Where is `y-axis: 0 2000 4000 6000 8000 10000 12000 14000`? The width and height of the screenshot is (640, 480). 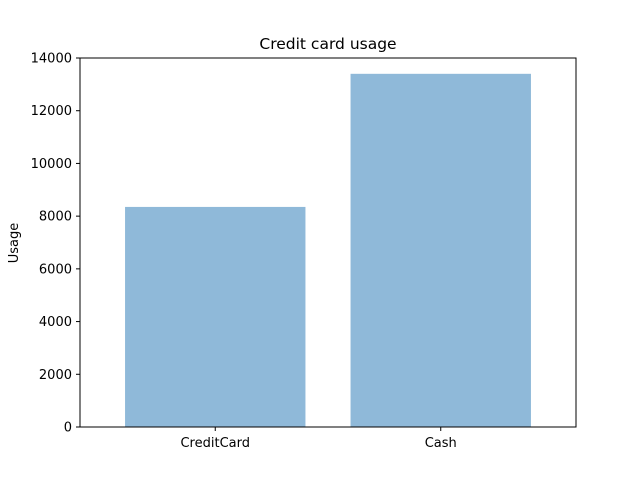 y-axis: 0 2000 4000 6000 8000 10000 12000 14000 is located at coordinates (55, 244).